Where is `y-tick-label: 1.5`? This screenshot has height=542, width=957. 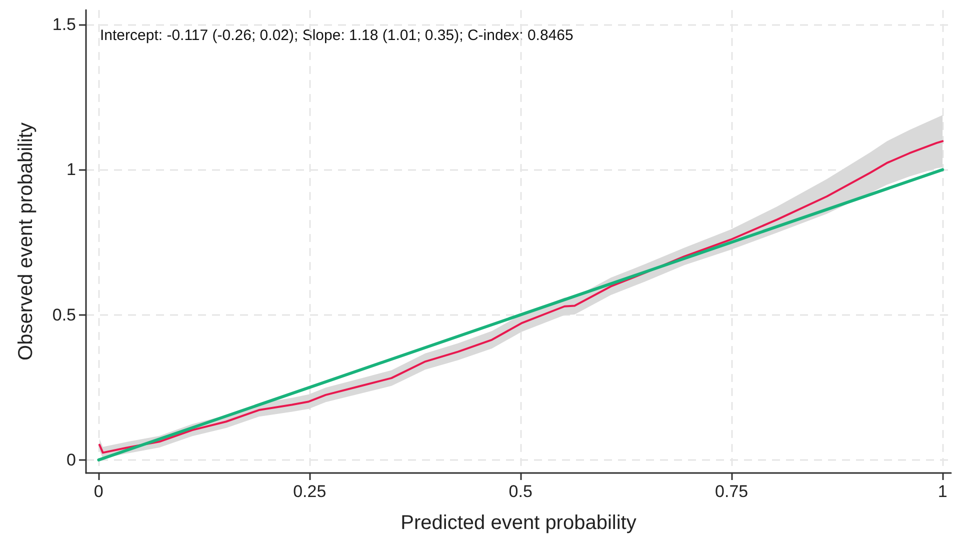
y-tick-label: 1.5 is located at coordinates (64, 24).